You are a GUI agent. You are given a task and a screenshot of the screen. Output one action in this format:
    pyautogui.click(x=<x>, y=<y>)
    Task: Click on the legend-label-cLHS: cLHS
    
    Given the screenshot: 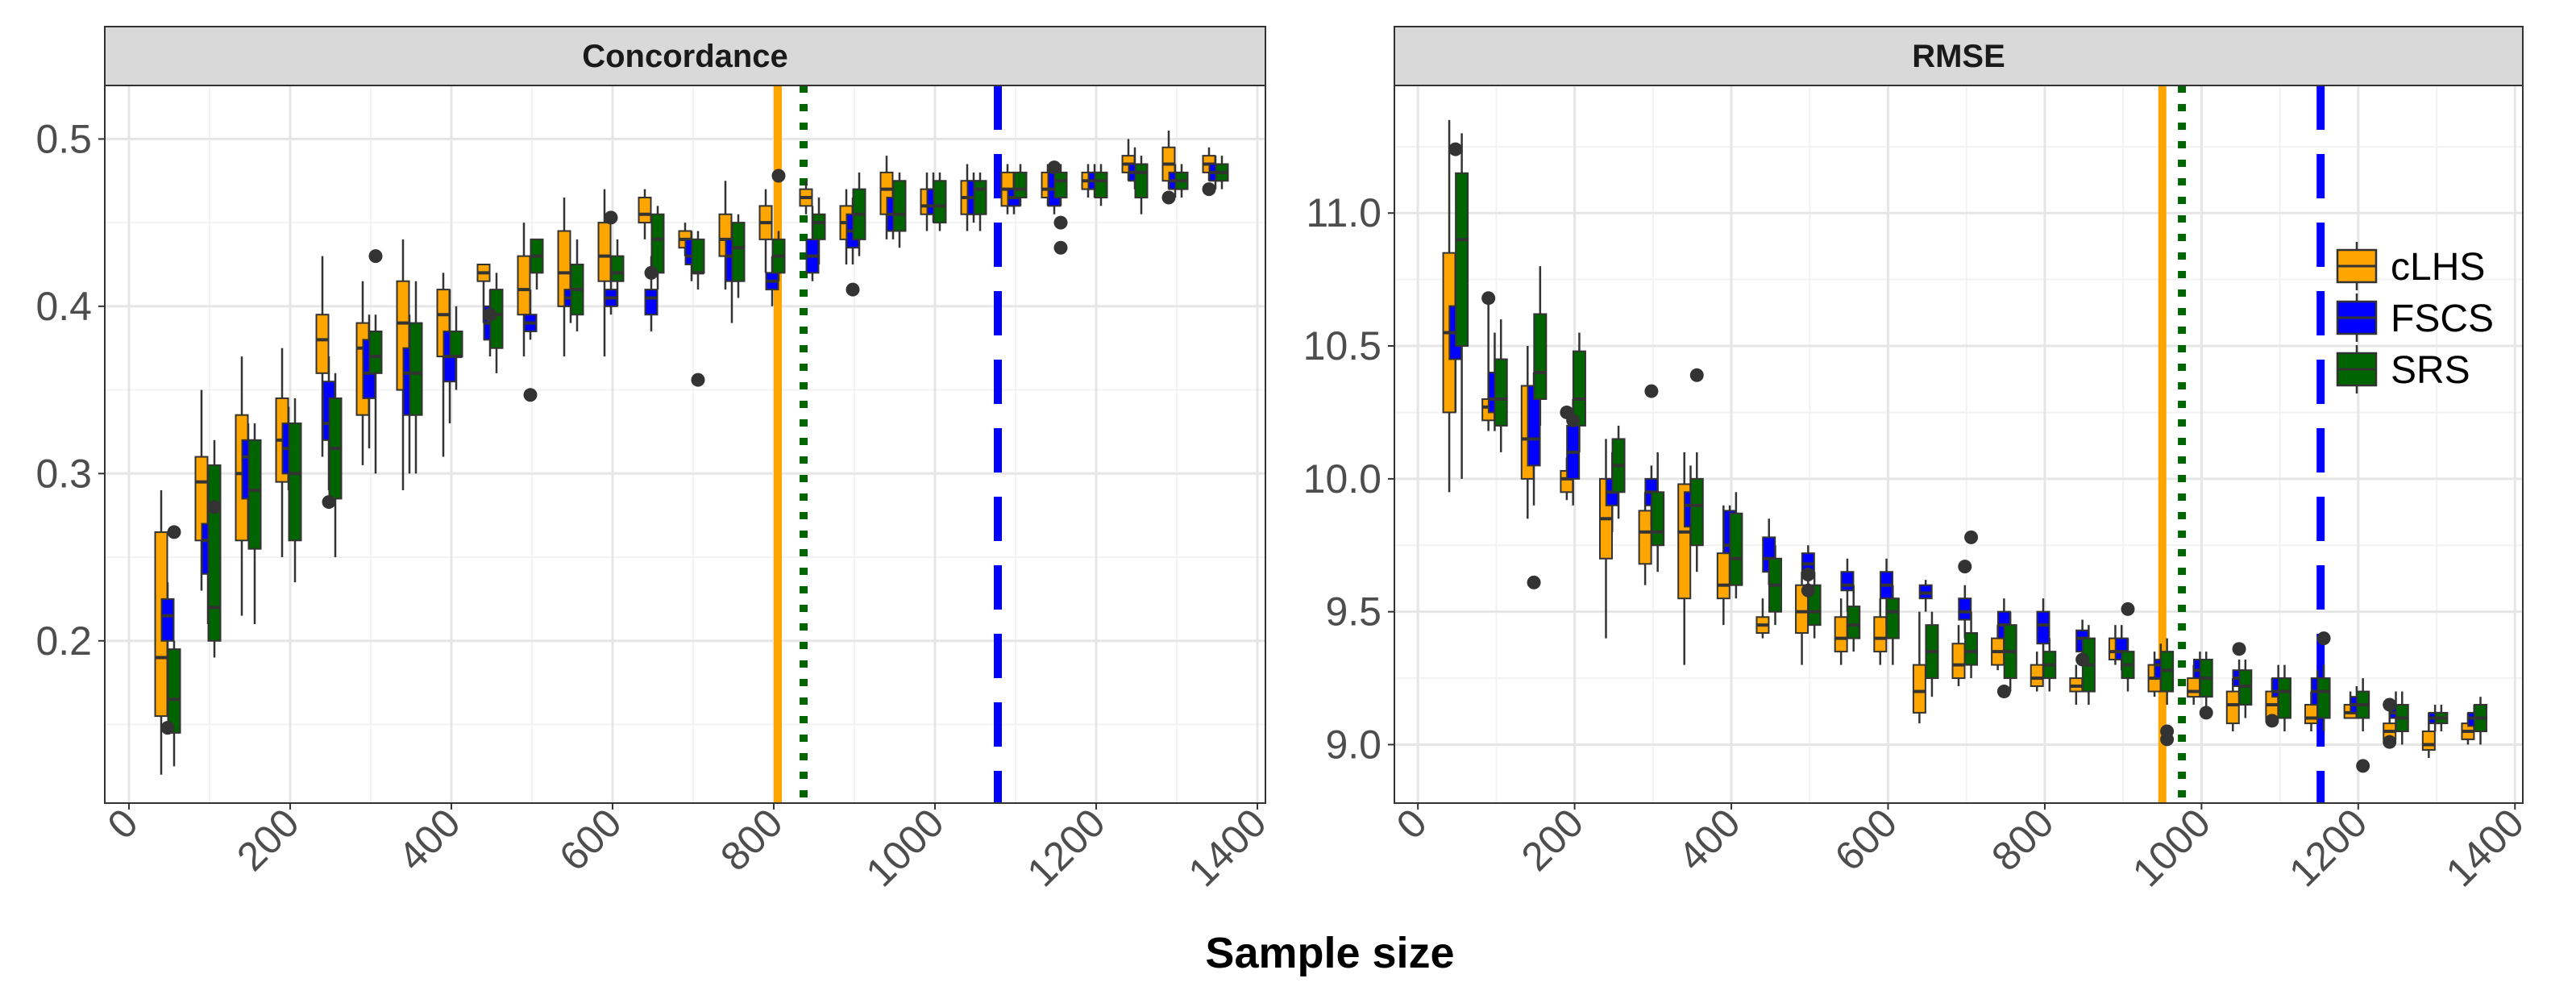 What is the action you would take?
    pyautogui.click(x=2438, y=267)
    